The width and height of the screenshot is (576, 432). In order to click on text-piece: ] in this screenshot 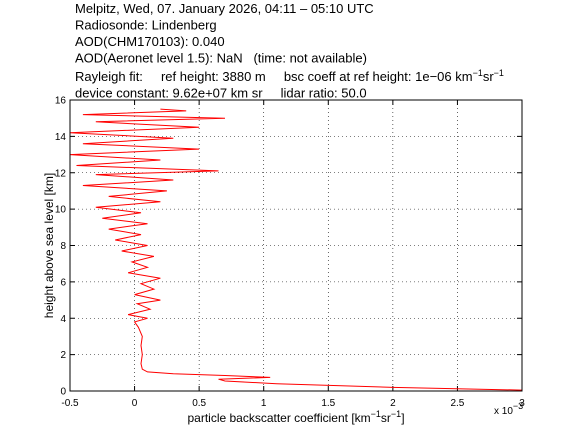, I will do `click(402, 418)`.